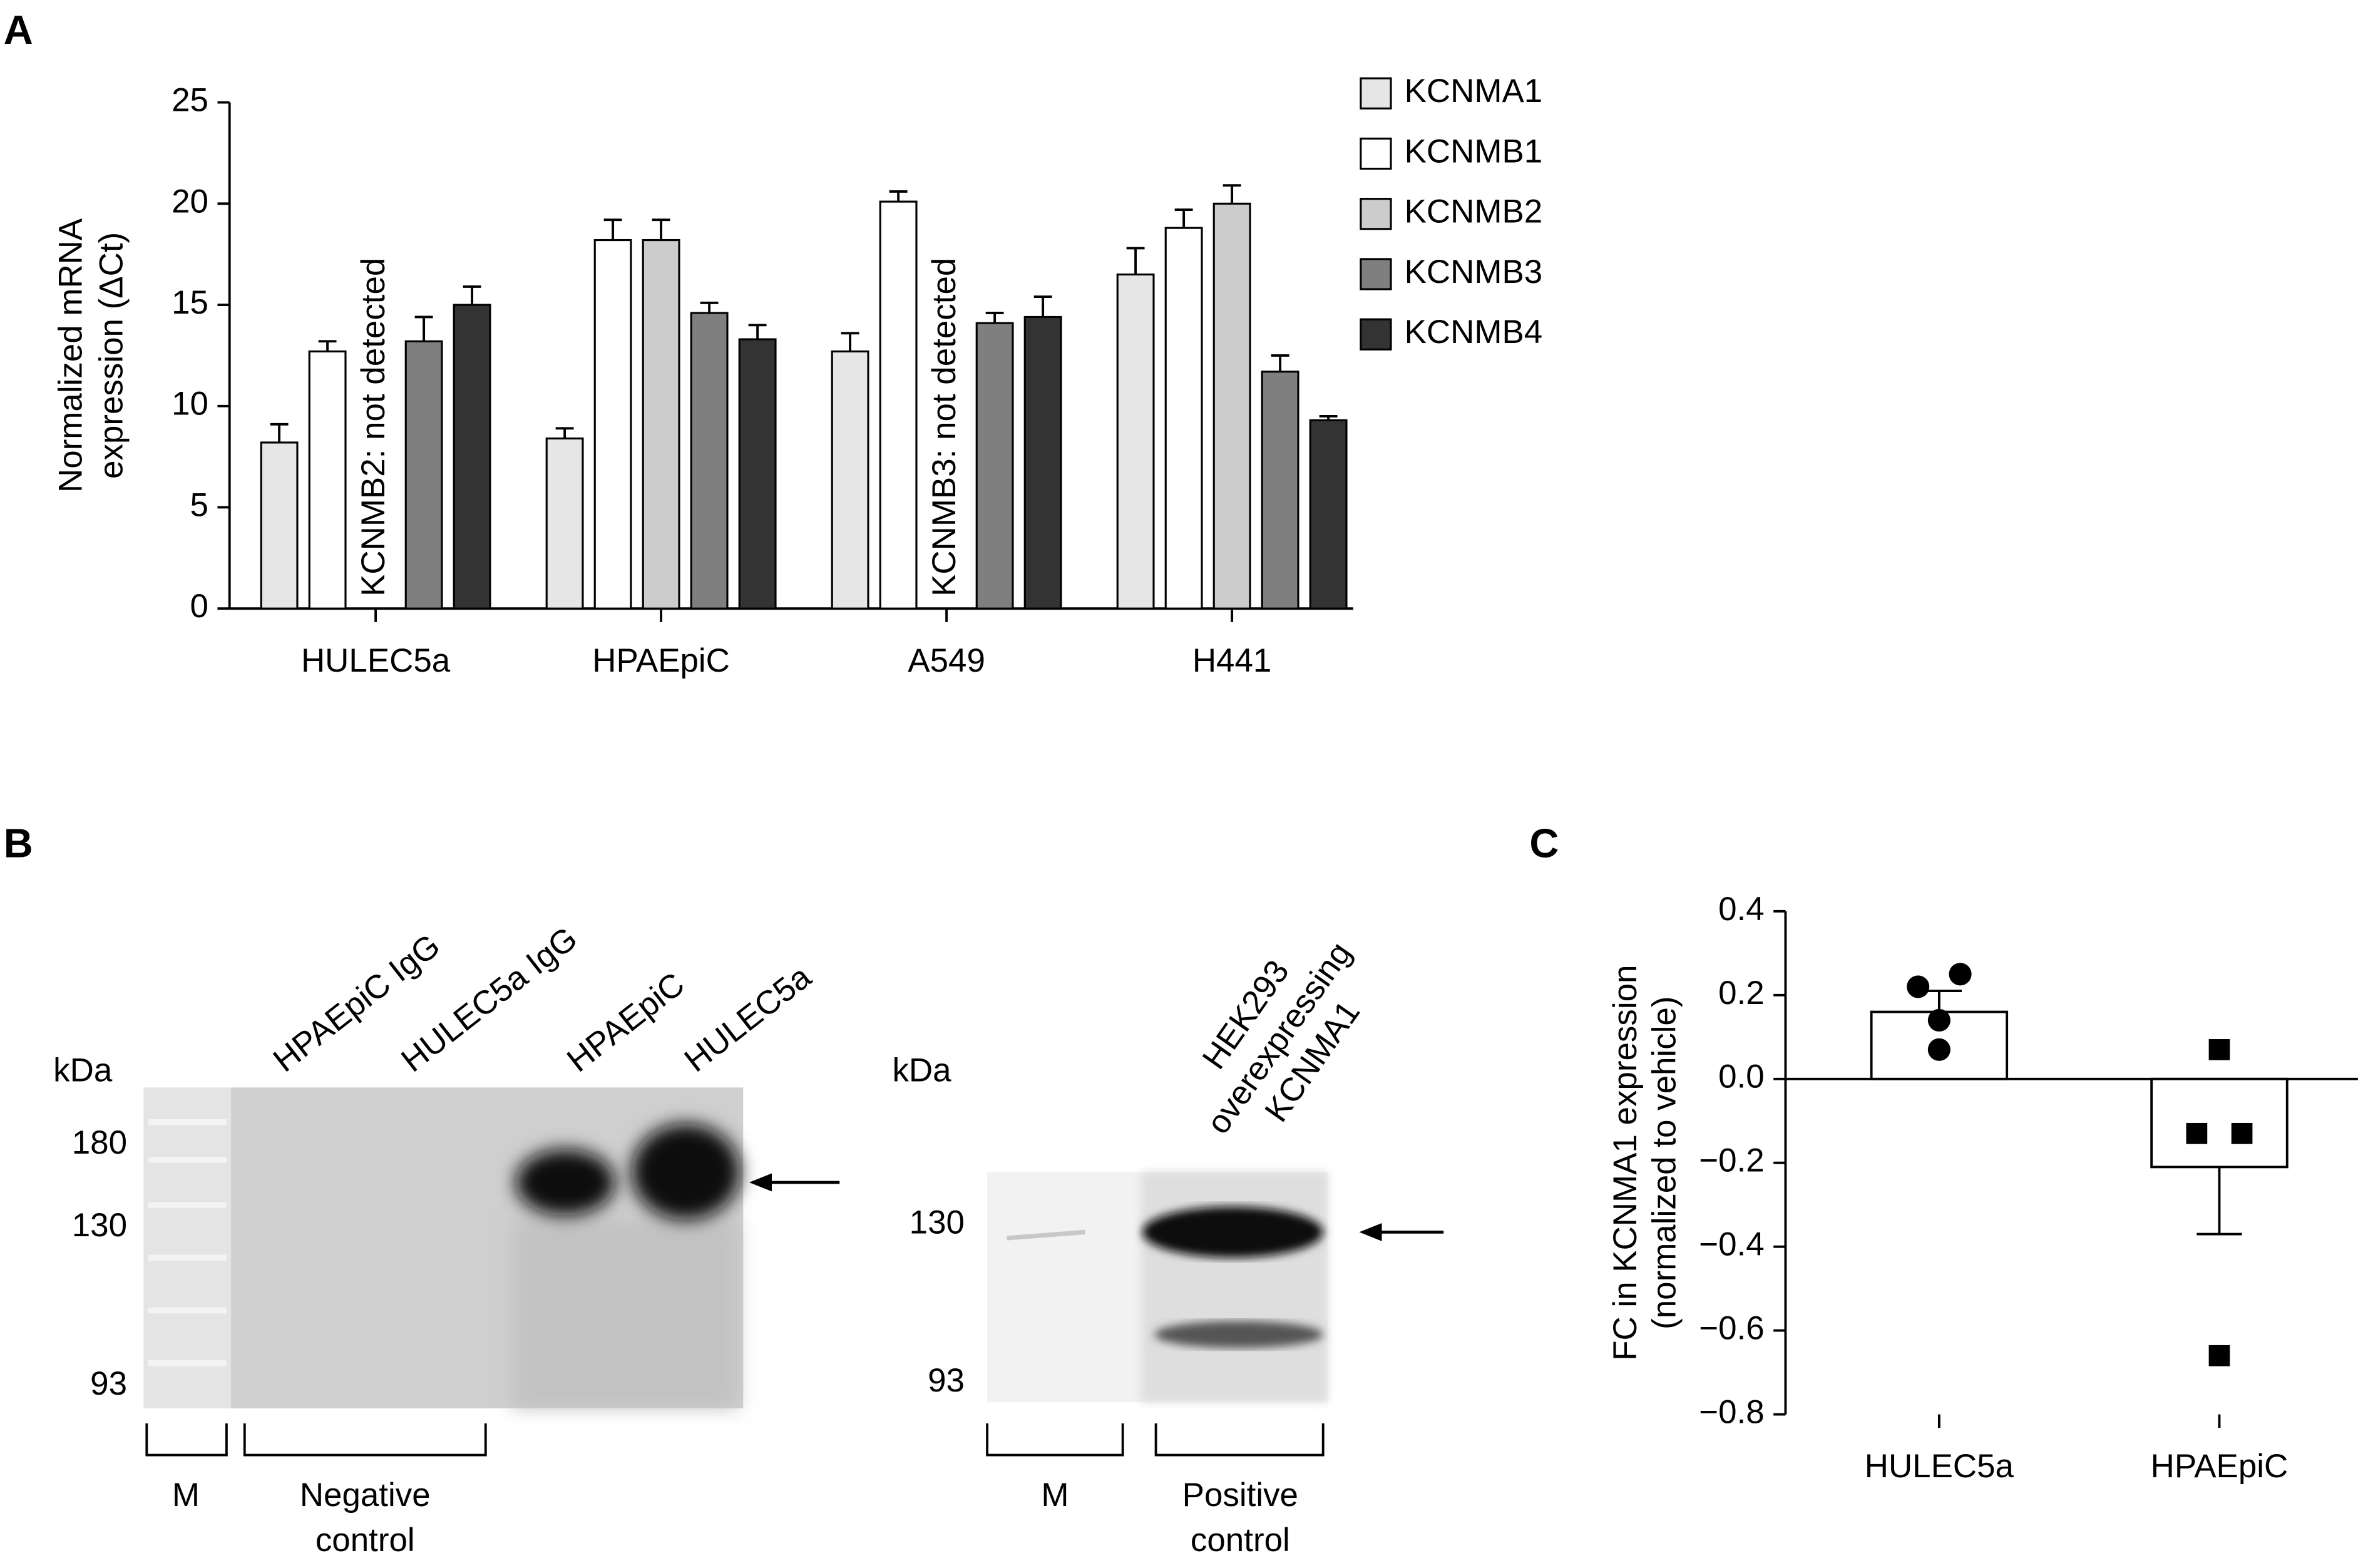  Describe the element at coordinates (748, 1019) in the screenshot. I see `lane-label: HULEC5a` at that location.